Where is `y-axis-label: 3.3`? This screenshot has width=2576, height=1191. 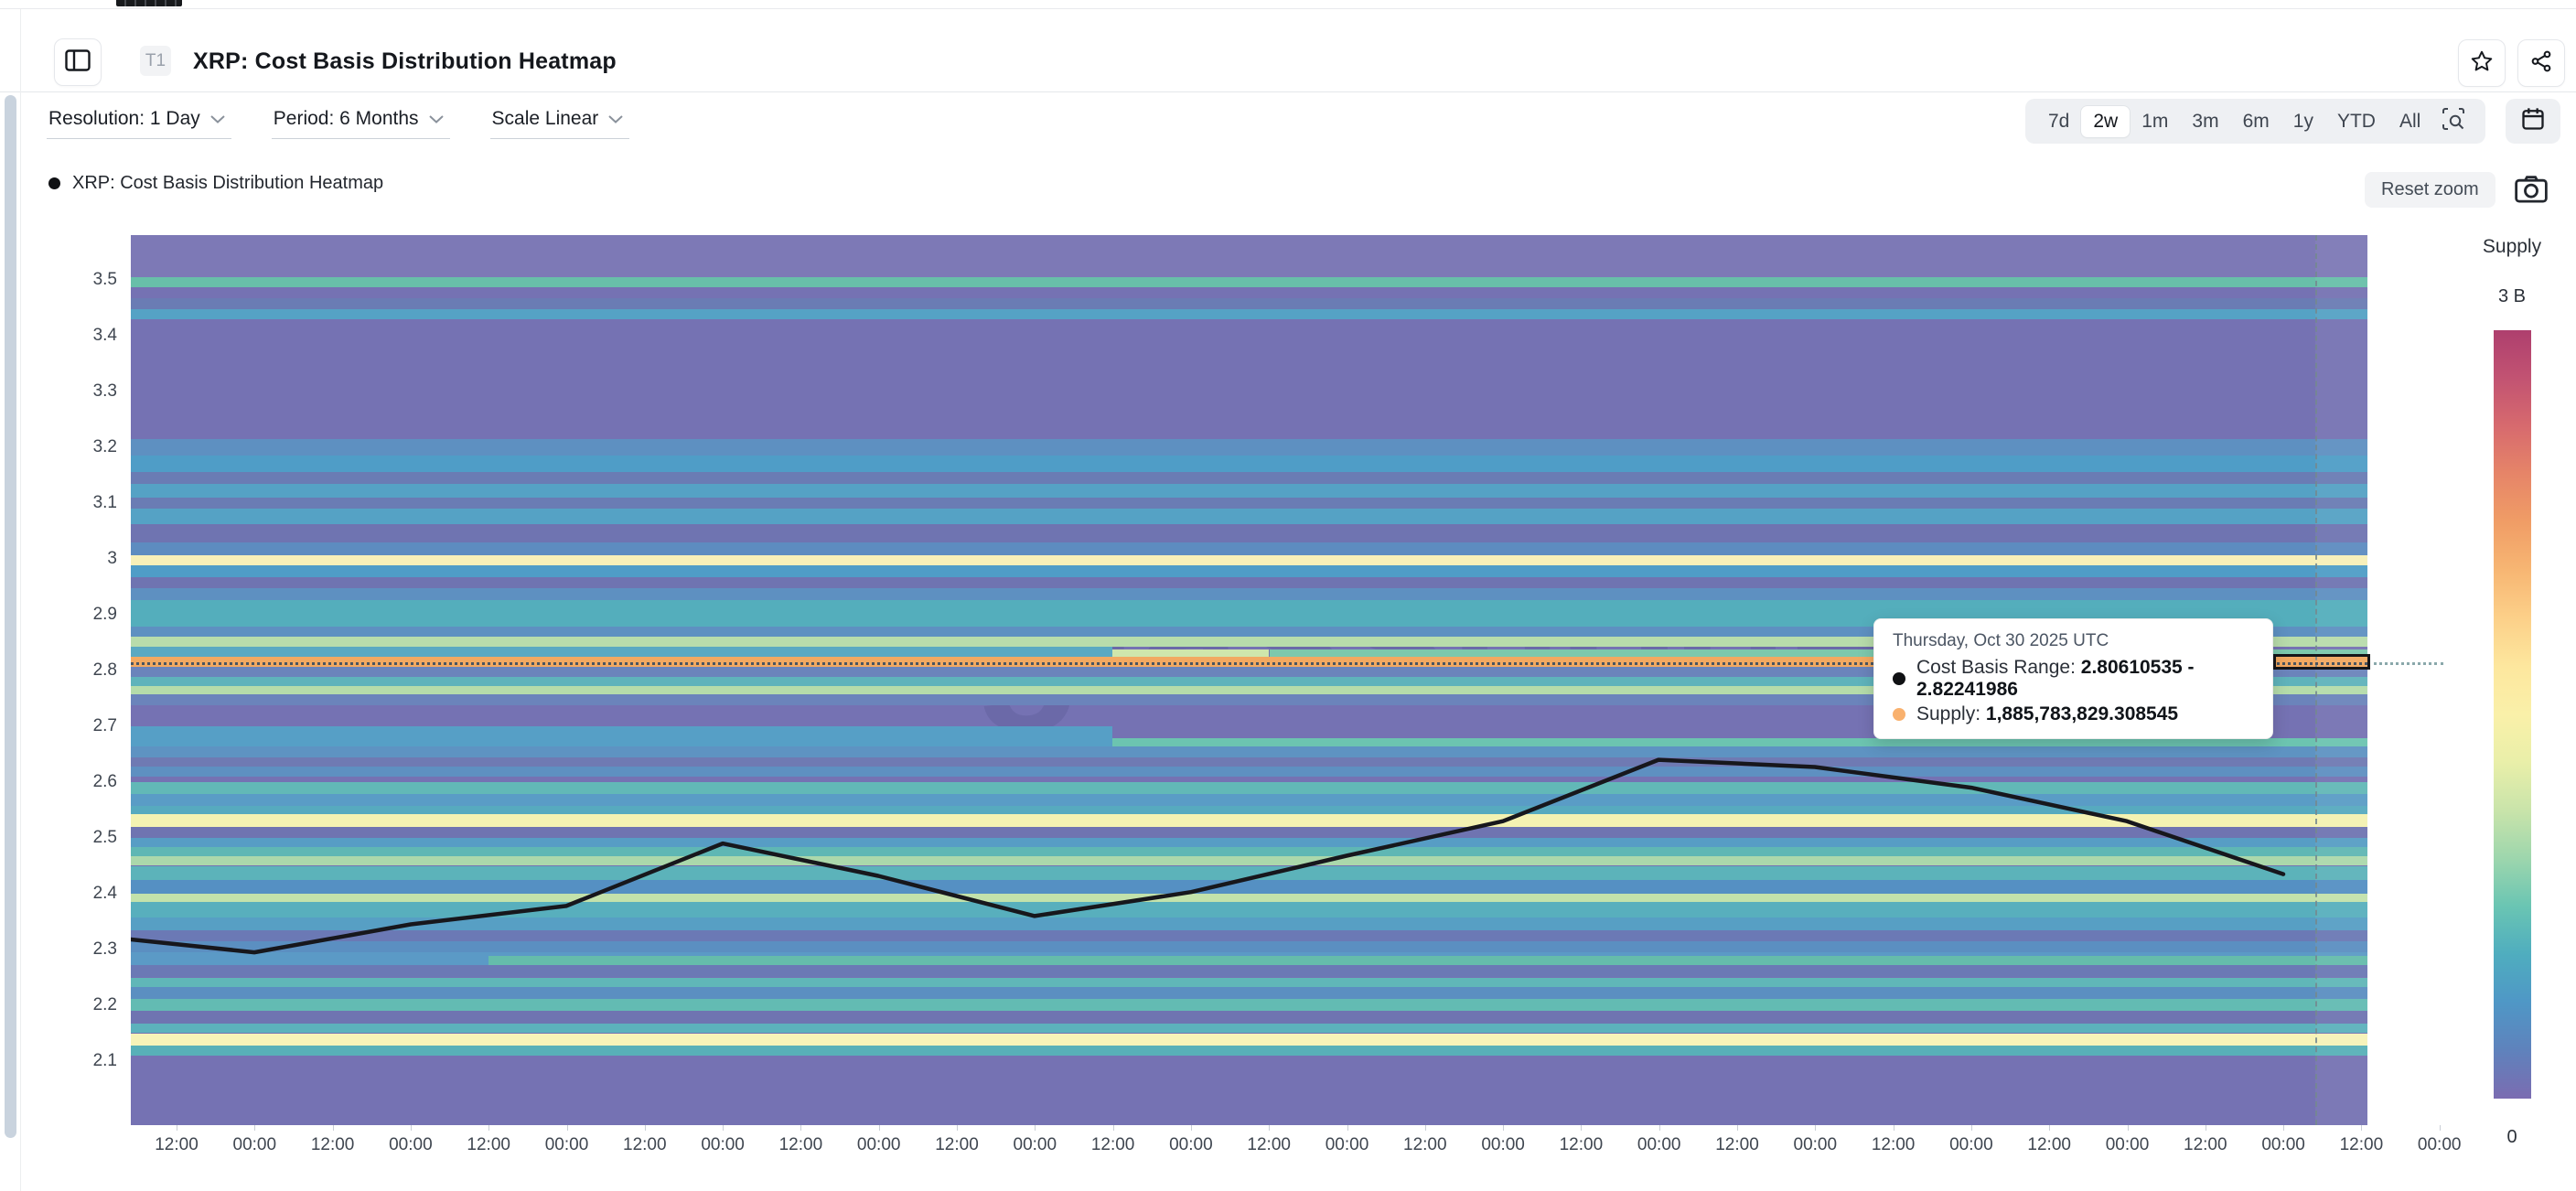 y-axis-label: 3.3 is located at coordinates (105, 391).